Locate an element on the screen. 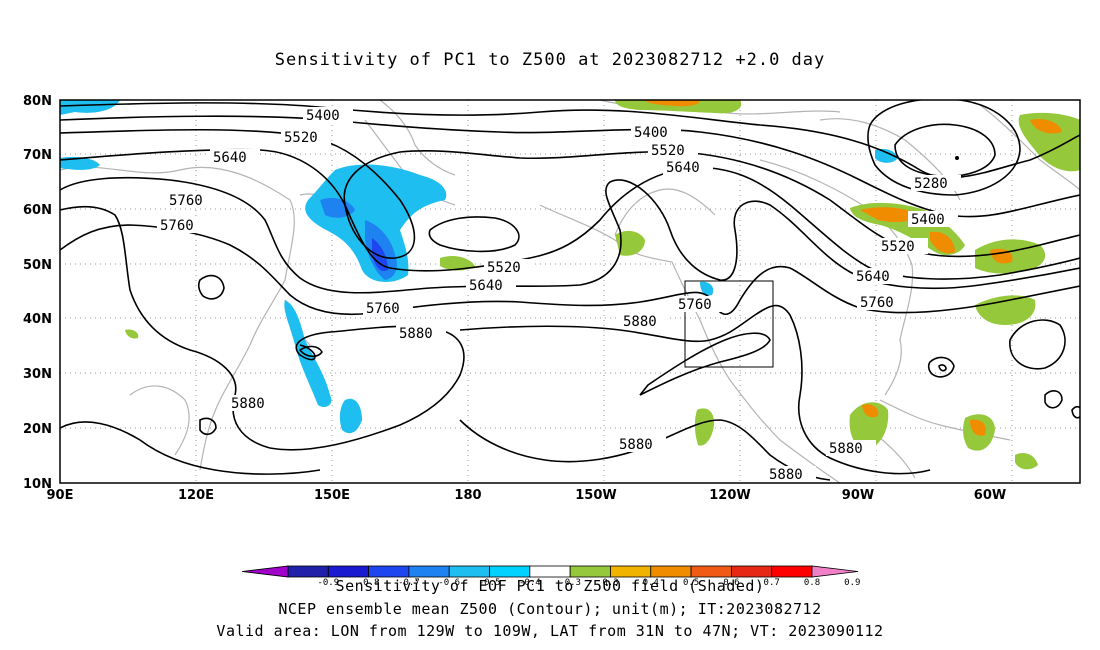 This screenshot has height=650, width=1100. lat-label: 10N is located at coordinates (37, 484).